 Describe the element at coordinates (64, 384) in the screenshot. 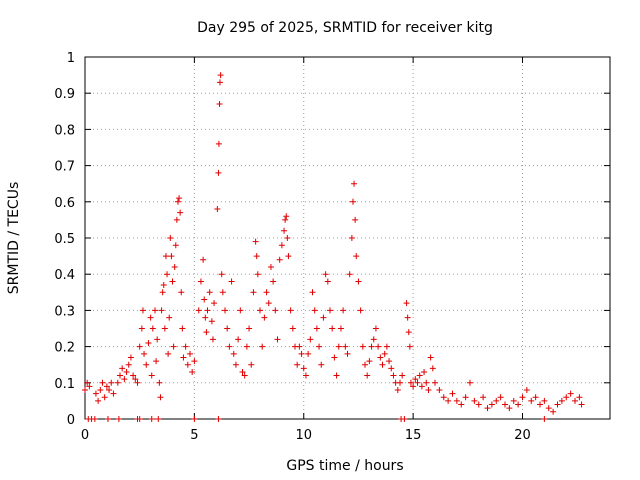

I see `y-tick-label: 0.1` at that location.